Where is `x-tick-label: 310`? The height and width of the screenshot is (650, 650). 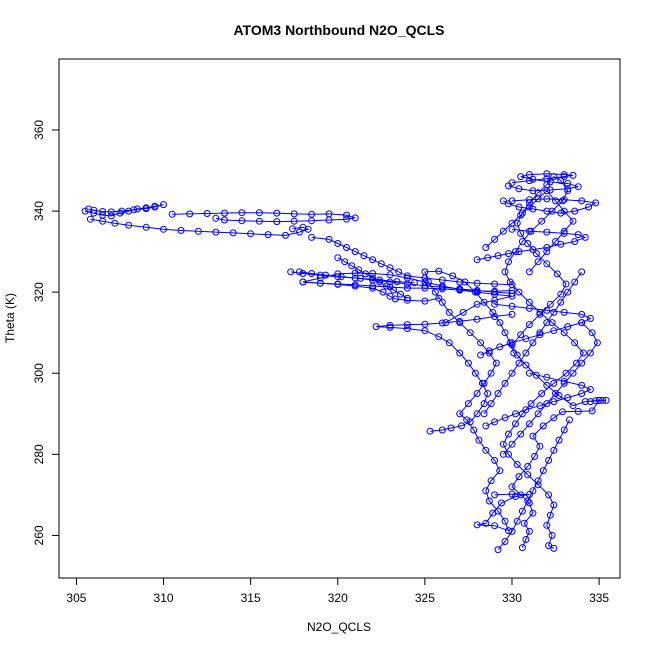
x-tick-label: 310 is located at coordinates (164, 598).